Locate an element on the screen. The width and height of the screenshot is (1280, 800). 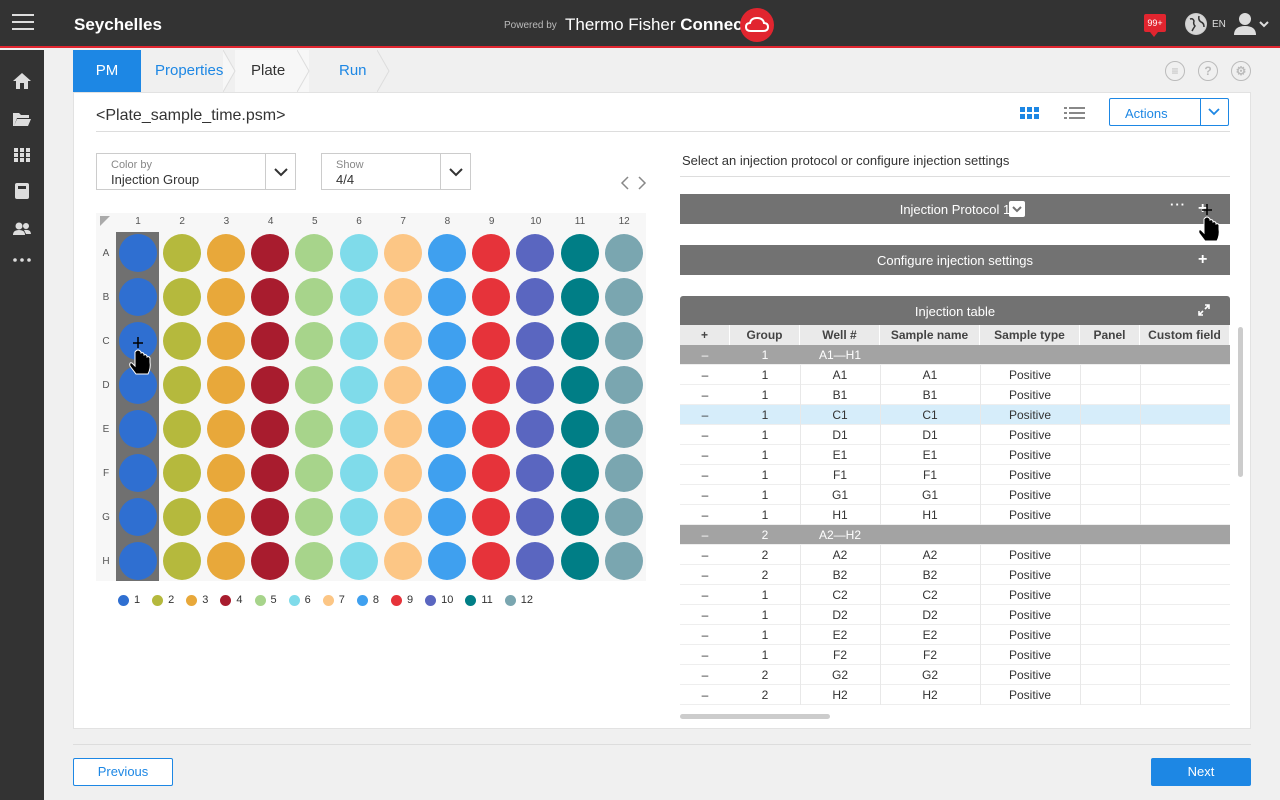
well-C12 is located at coordinates (623, 341).